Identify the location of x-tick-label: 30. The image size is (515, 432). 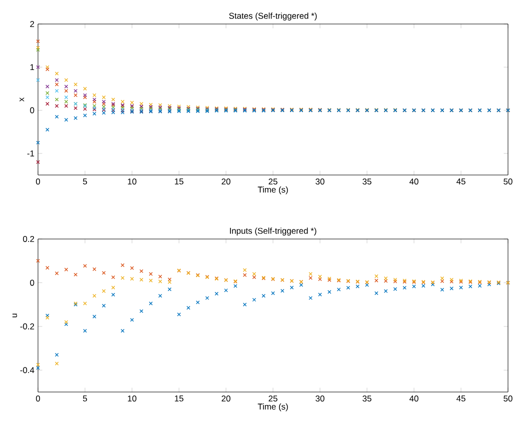
(320, 399).